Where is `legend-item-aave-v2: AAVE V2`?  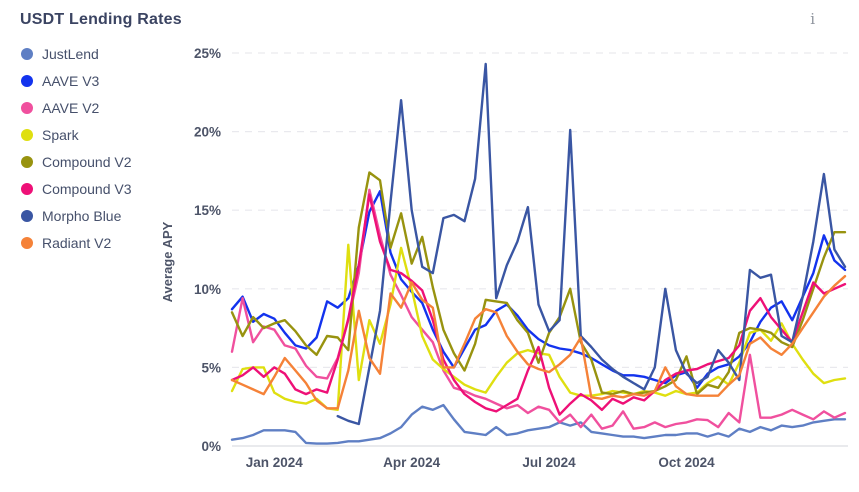
legend-item-aave-v2: AAVE V2 is located at coordinates (76, 107).